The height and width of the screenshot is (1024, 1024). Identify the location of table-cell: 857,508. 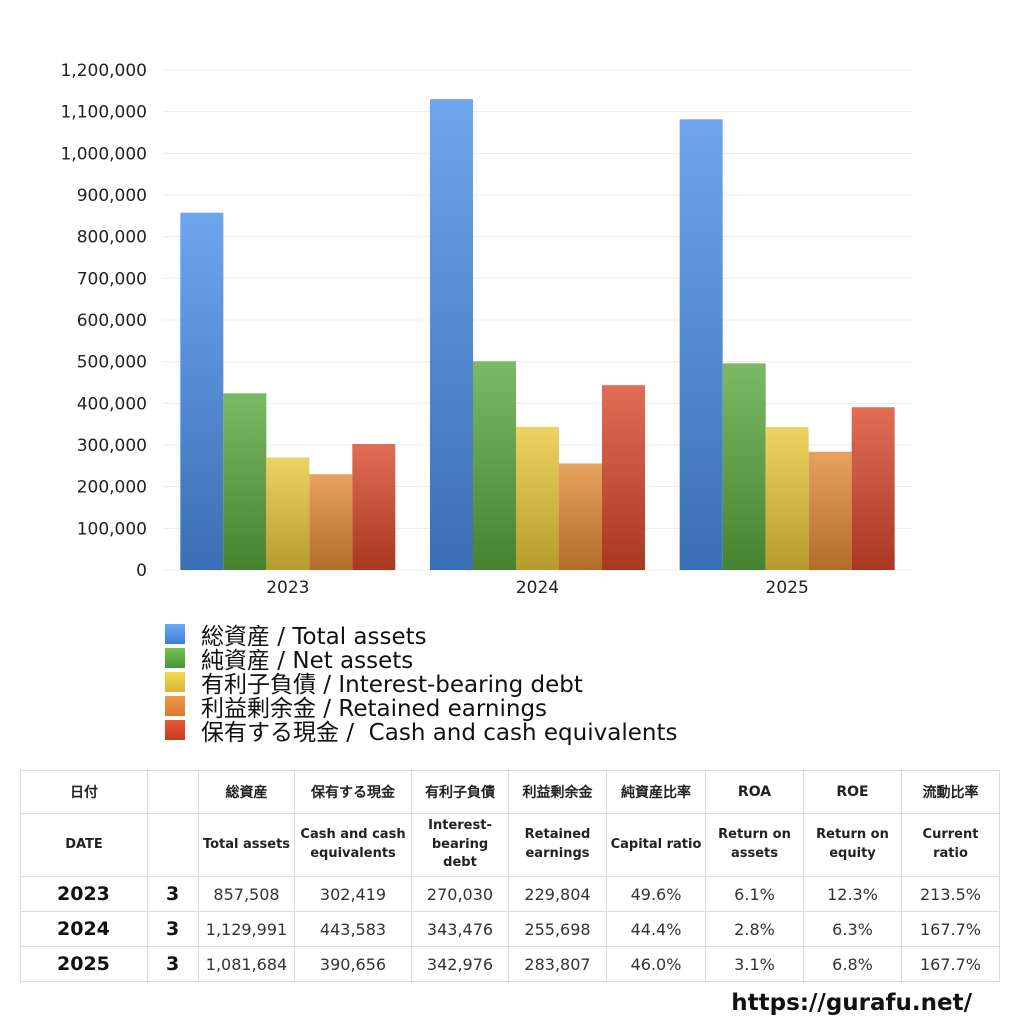
(246, 894).